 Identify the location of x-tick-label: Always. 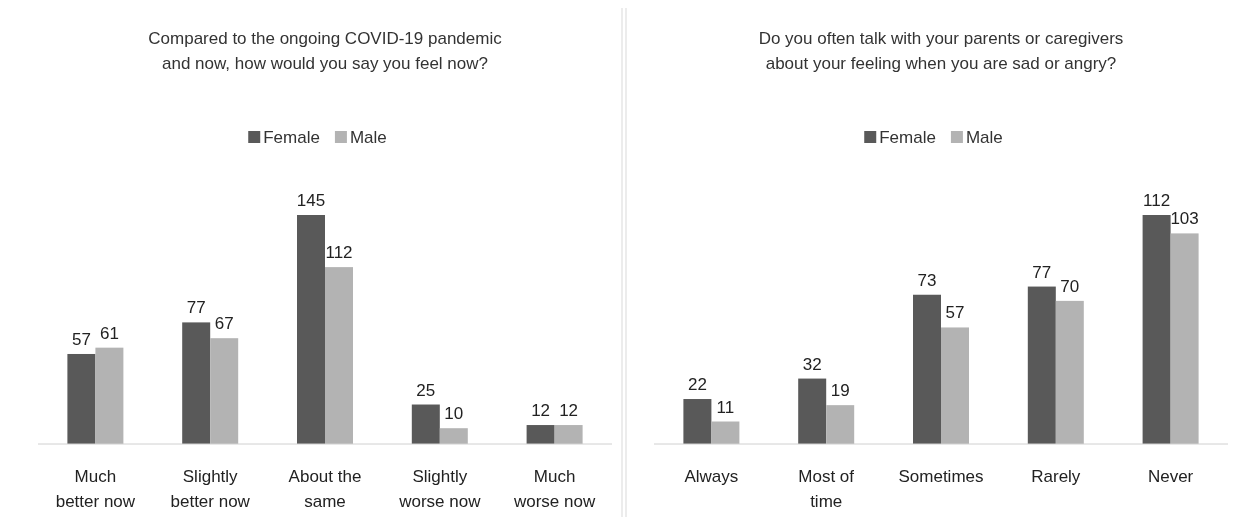
(711, 476).